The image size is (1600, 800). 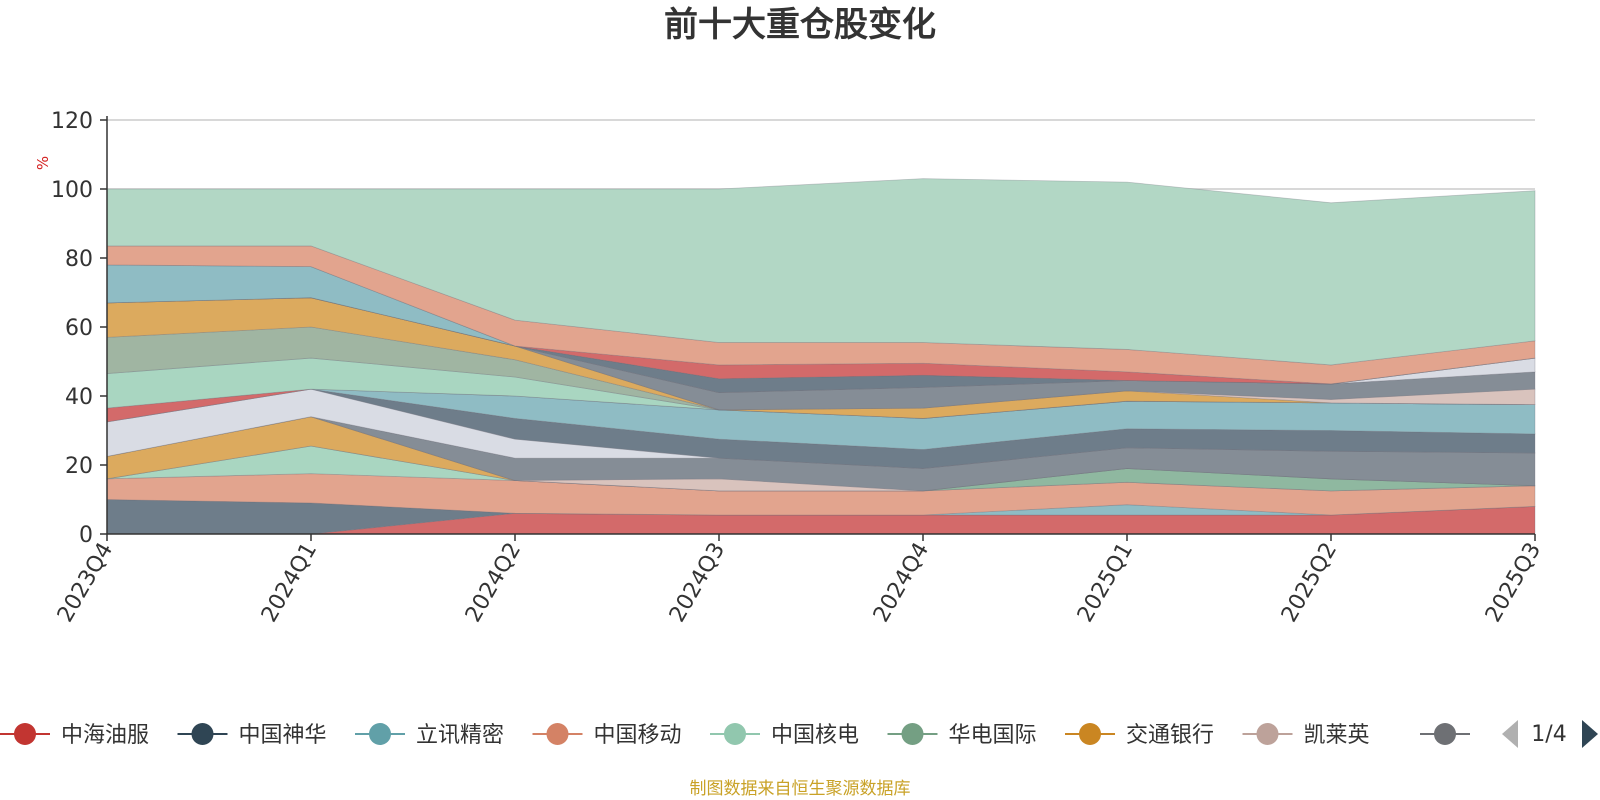 I want to click on y-tick-label: 60, so click(x=79, y=328).